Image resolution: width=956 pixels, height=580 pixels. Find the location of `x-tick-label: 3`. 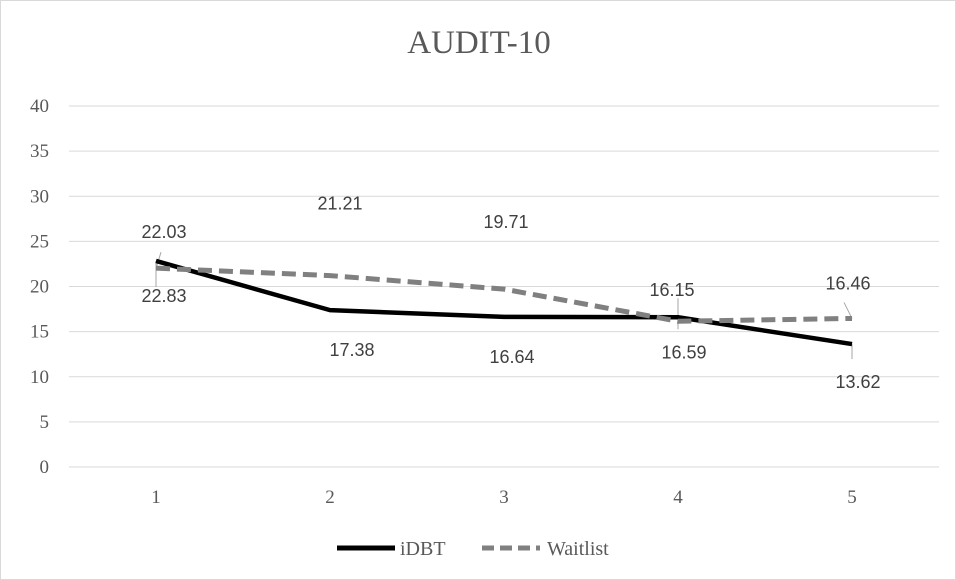

x-tick-label: 3 is located at coordinates (504, 497).